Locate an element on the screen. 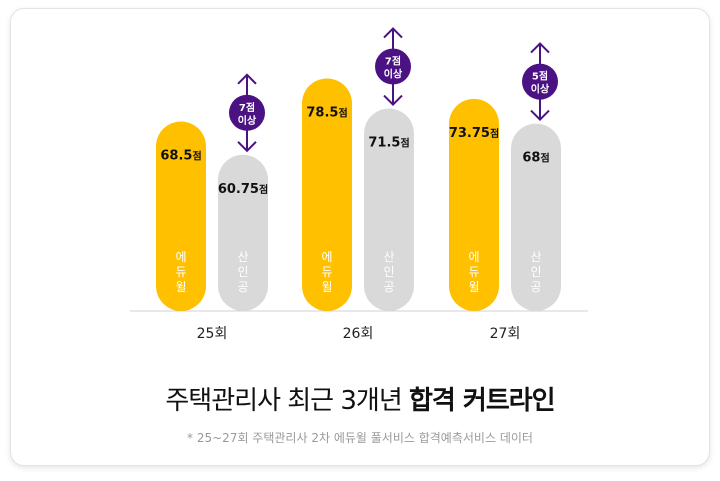  value-label: 71.5점 is located at coordinates (388, 143).